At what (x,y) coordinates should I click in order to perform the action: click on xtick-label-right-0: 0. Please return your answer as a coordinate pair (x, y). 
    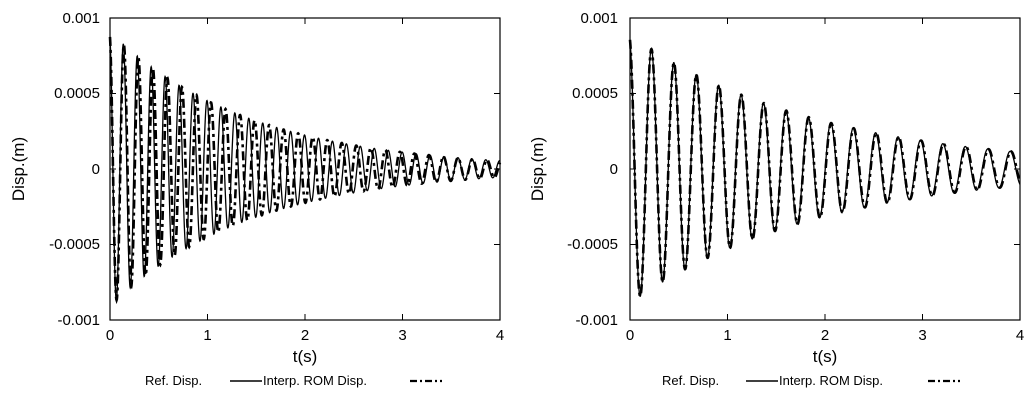
    Looking at the image, I should click on (630, 335).